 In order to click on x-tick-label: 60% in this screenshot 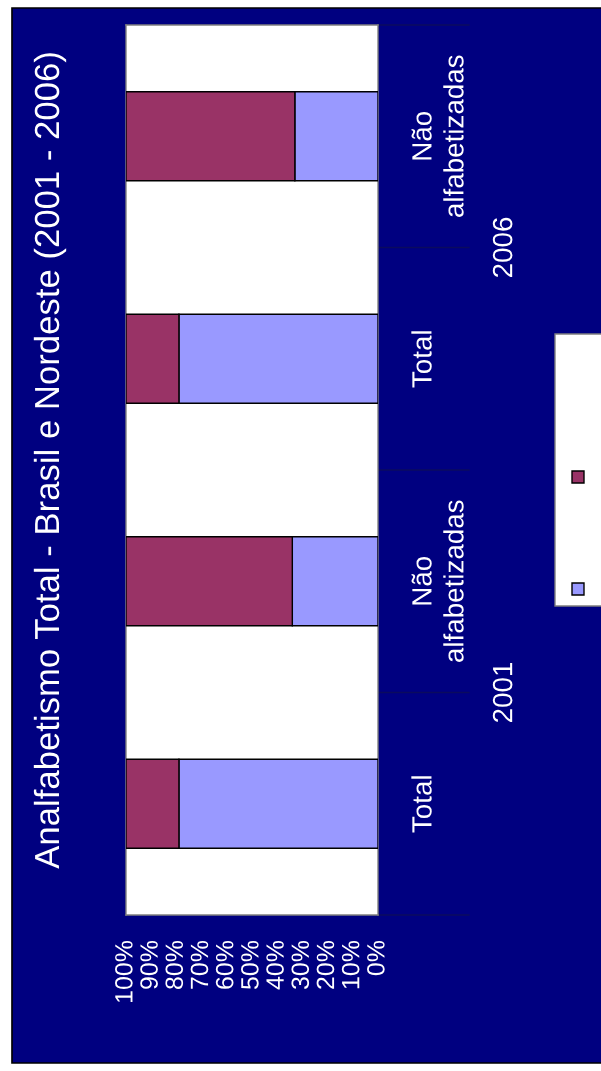, I will do `click(224, 964)`.